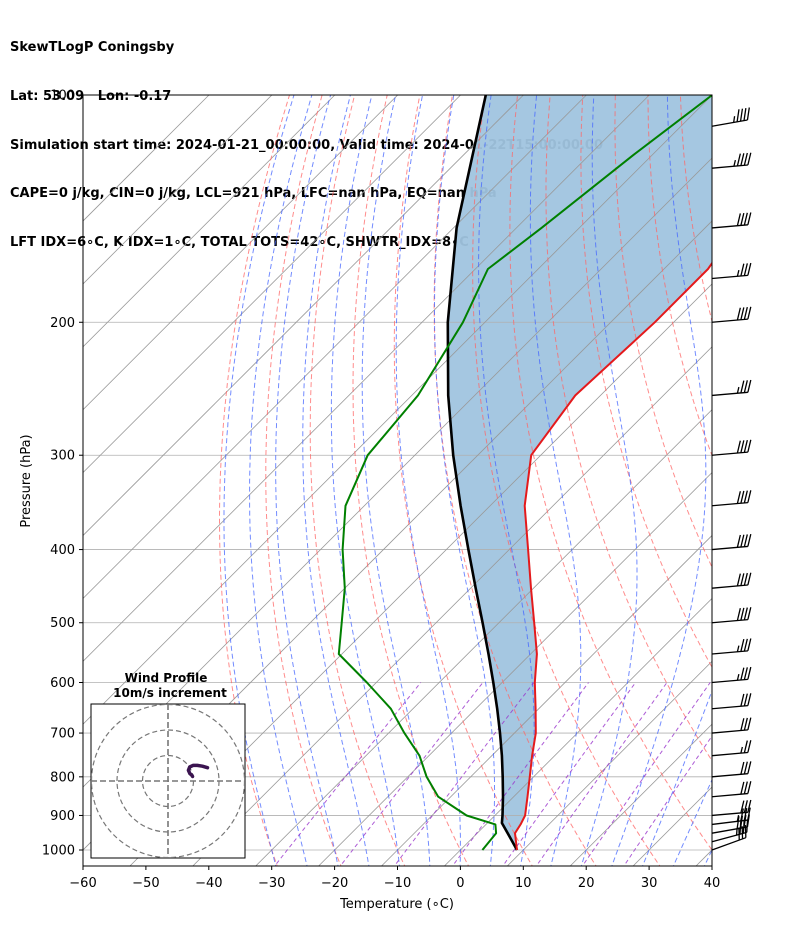 The image size is (794, 937). Describe the element at coordinates (712, 883) in the screenshot. I see `x-tick-label: 40` at that location.